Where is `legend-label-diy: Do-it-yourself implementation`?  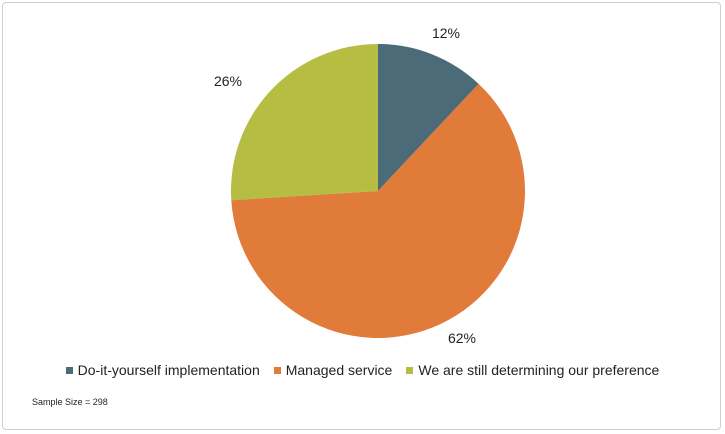 legend-label-diy: Do-it-yourself implementation is located at coordinates (168, 370).